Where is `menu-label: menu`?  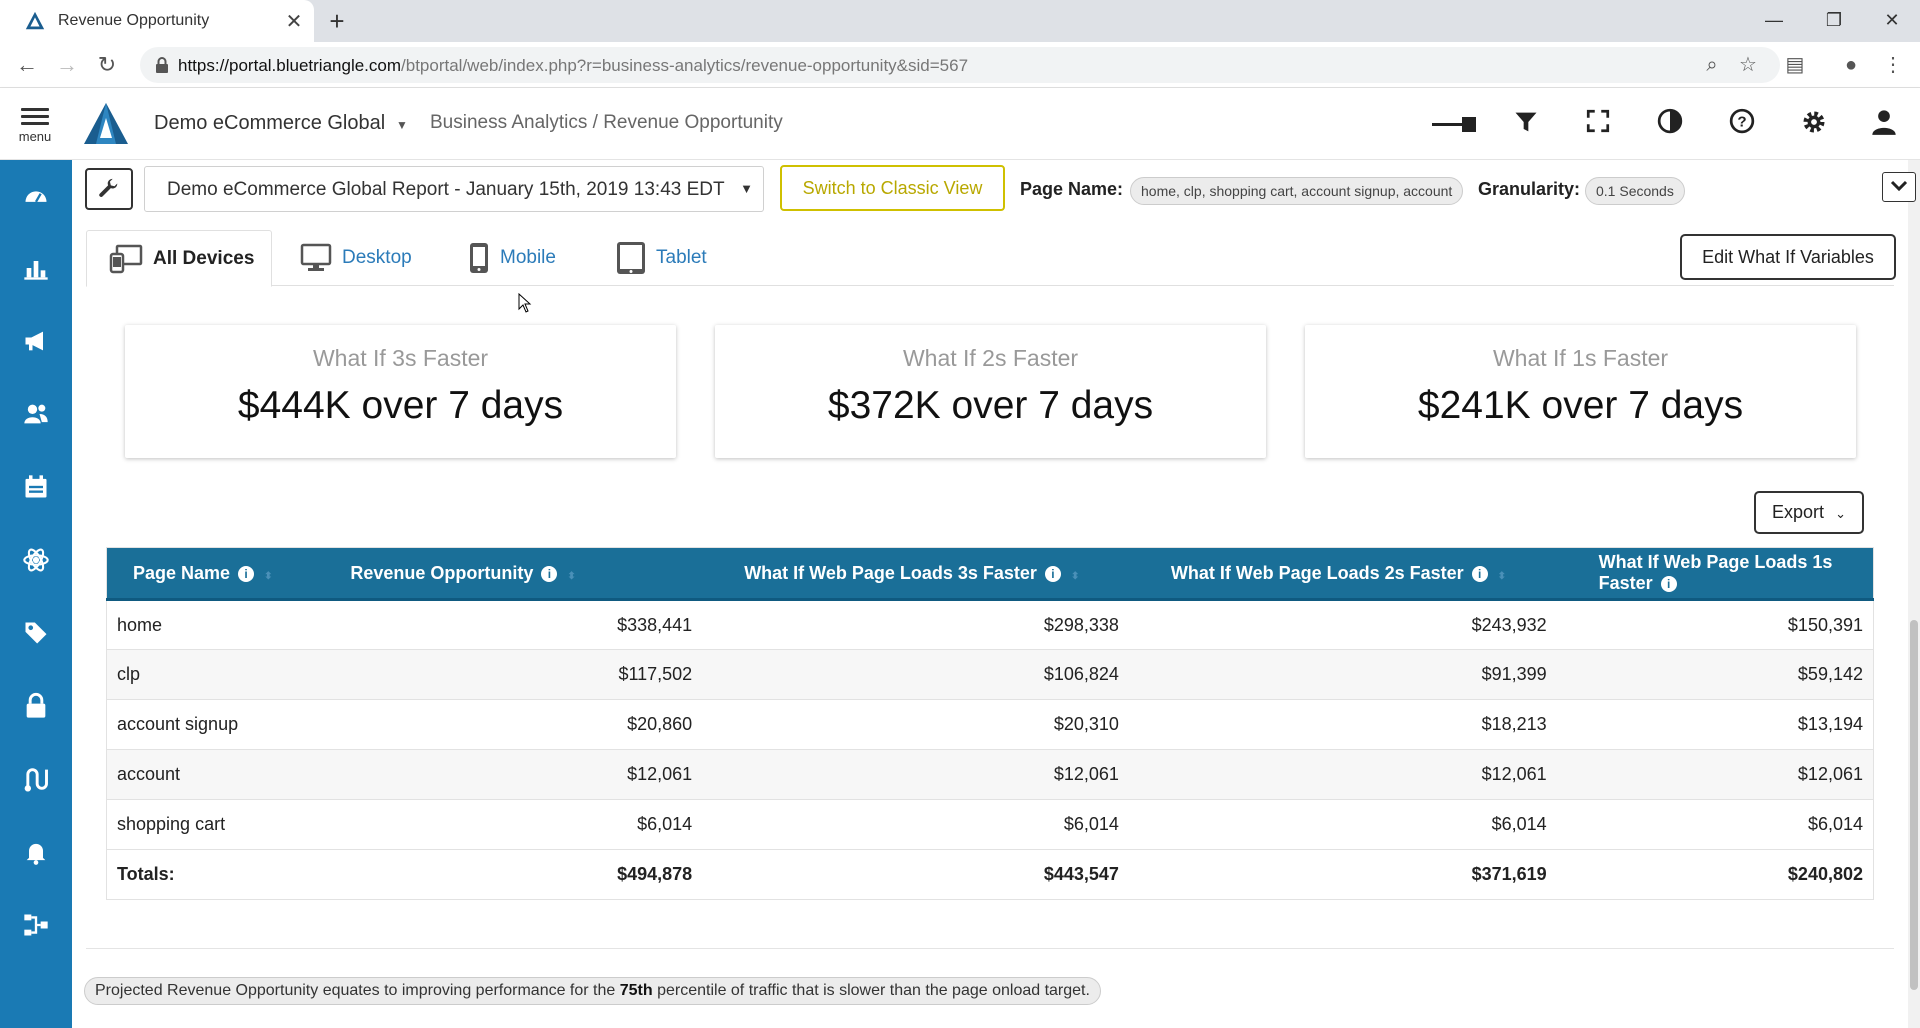
menu-label: menu is located at coordinates (35, 136).